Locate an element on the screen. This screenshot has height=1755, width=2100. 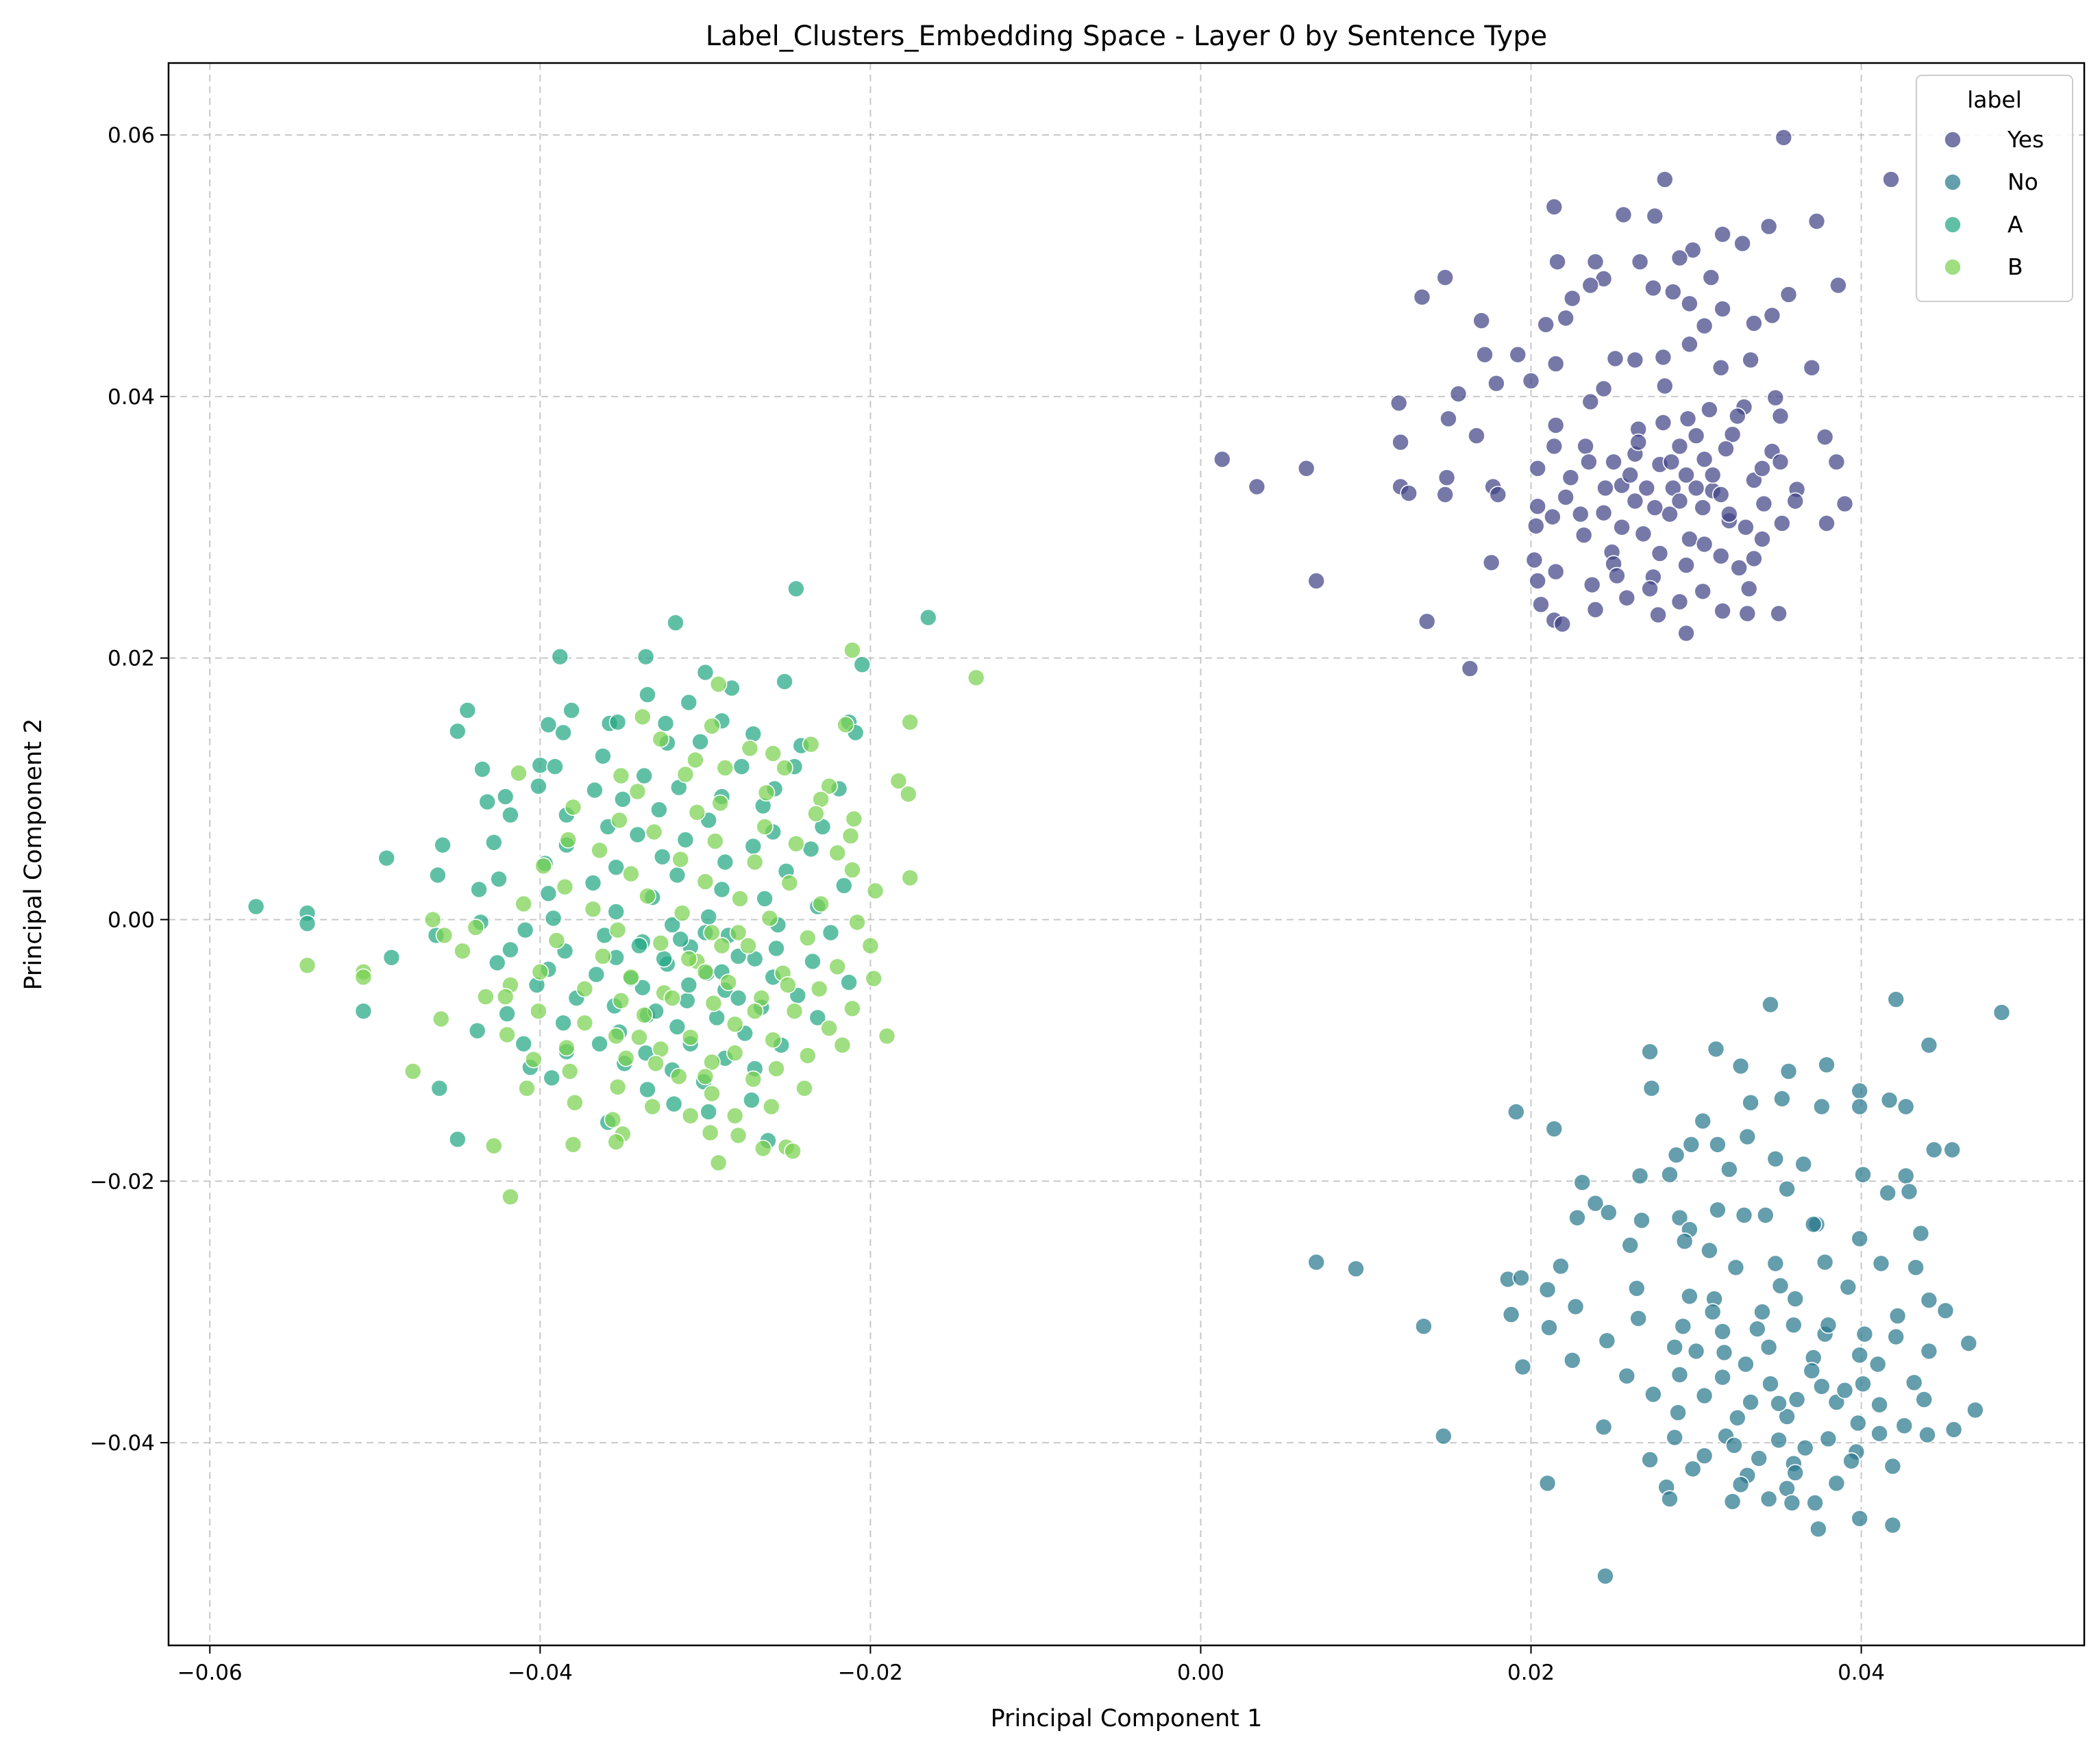
legend-label: A is located at coordinates (2015, 224).